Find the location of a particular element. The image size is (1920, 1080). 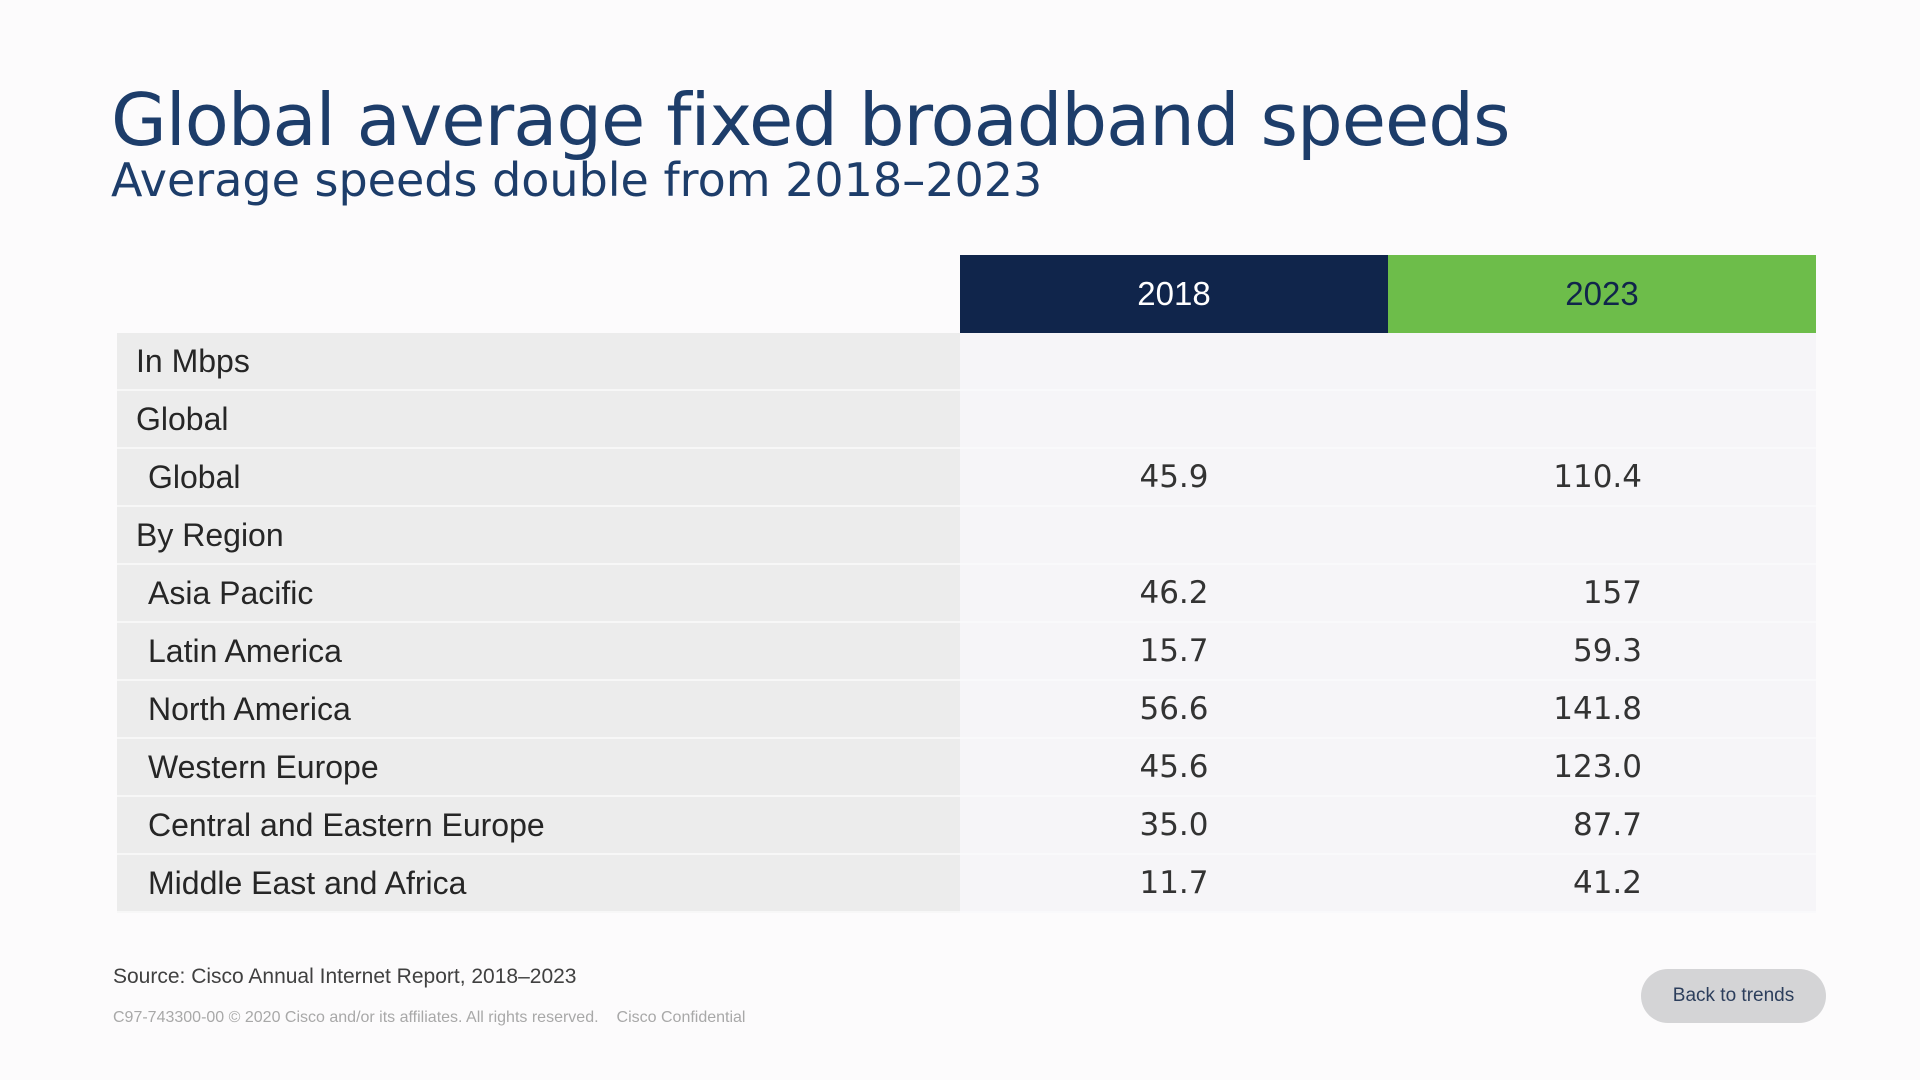

row-label: Latin America is located at coordinates (538, 652).